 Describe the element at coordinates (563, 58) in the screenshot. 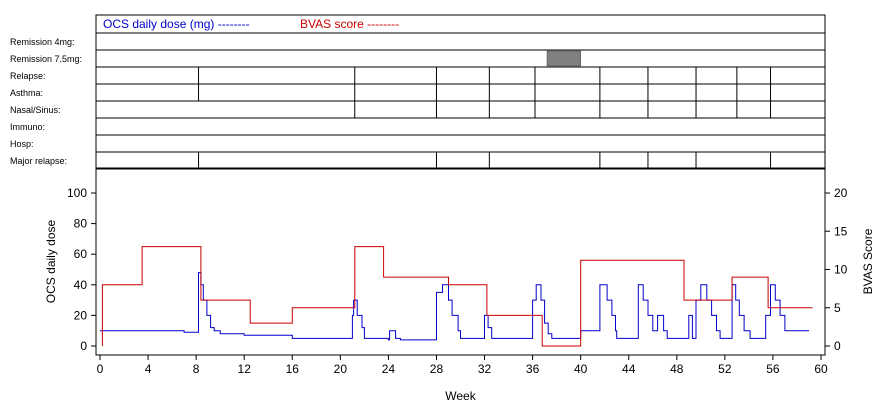

I see `remission-7-5mg-block` at that location.